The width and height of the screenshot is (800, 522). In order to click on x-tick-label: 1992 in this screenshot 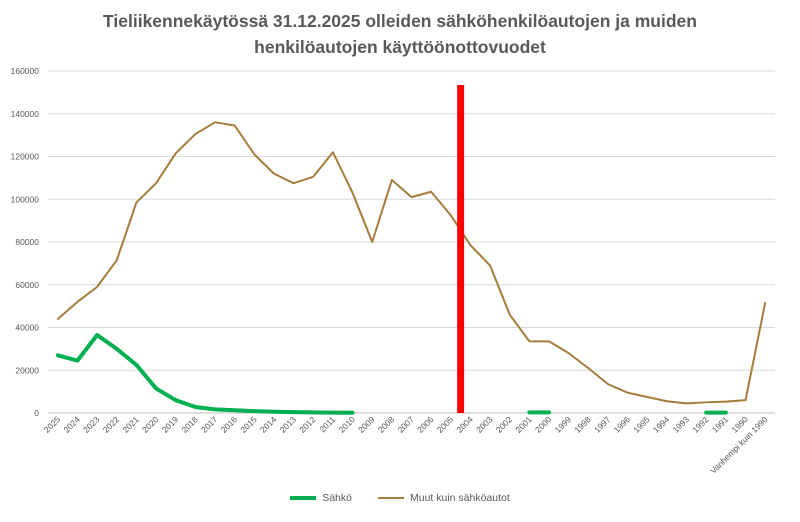, I will do `click(700, 424)`.